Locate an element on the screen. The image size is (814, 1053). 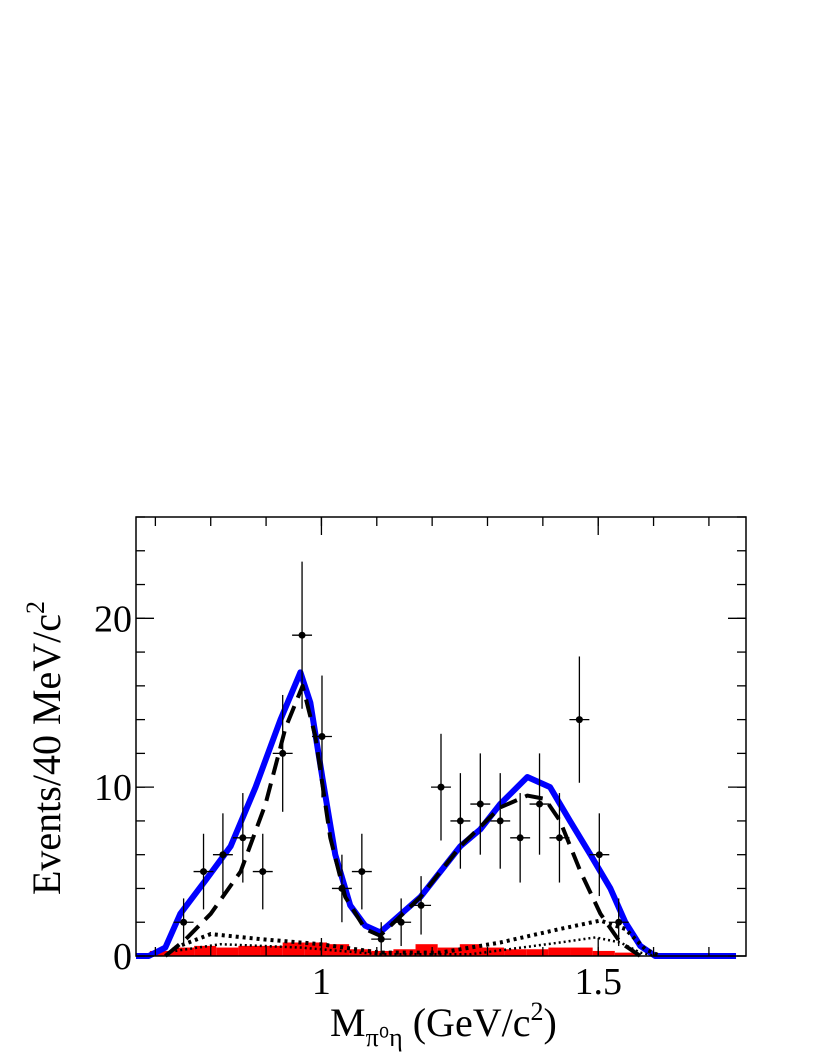
x-title-sup: 2 is located at coordinates (536, 1011).